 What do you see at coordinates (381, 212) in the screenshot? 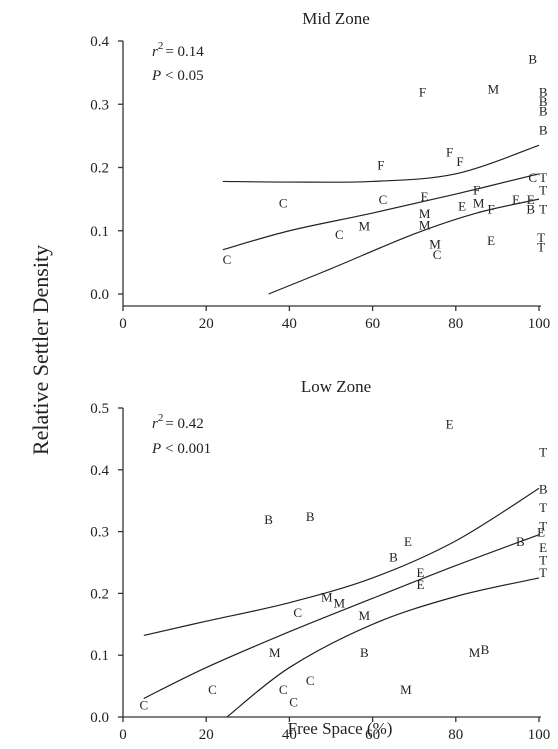
I see `regression-line` at bounding box center [381, 212].